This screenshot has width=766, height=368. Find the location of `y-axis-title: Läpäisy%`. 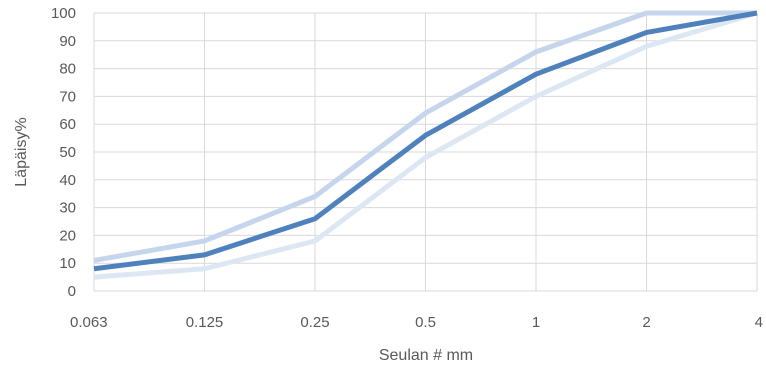

y-axis-title: Läpäisy% is located at coordinates (21, 151).